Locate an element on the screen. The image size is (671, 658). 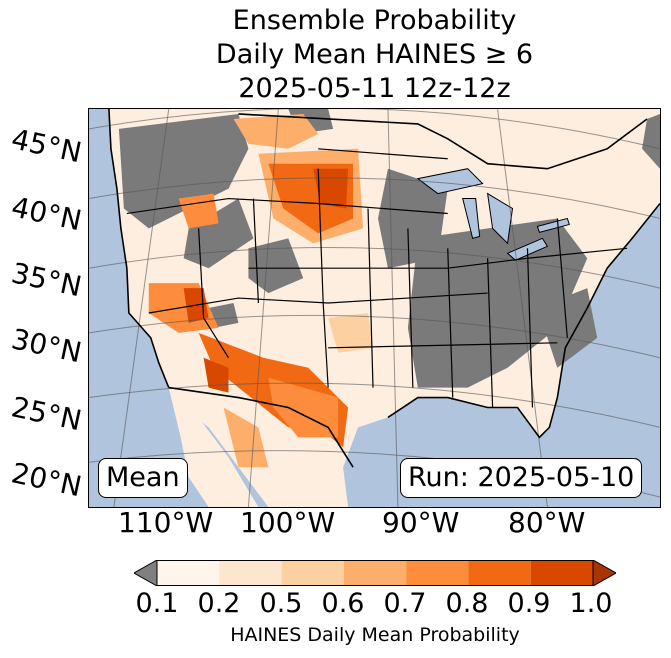
lon-label-110: 110°W is located at coordinates (166, 522).